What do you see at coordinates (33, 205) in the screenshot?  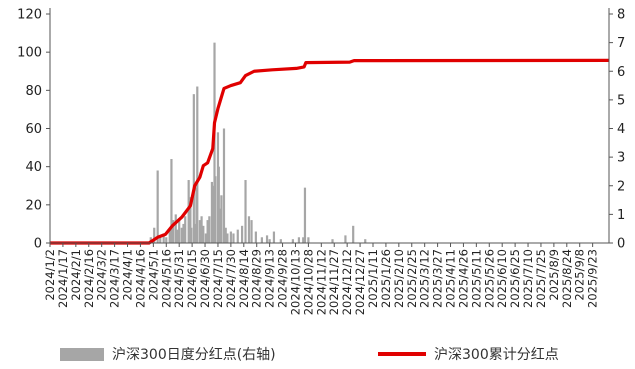 I see `left-tick-label: 20` at bounding box center [33, 205].